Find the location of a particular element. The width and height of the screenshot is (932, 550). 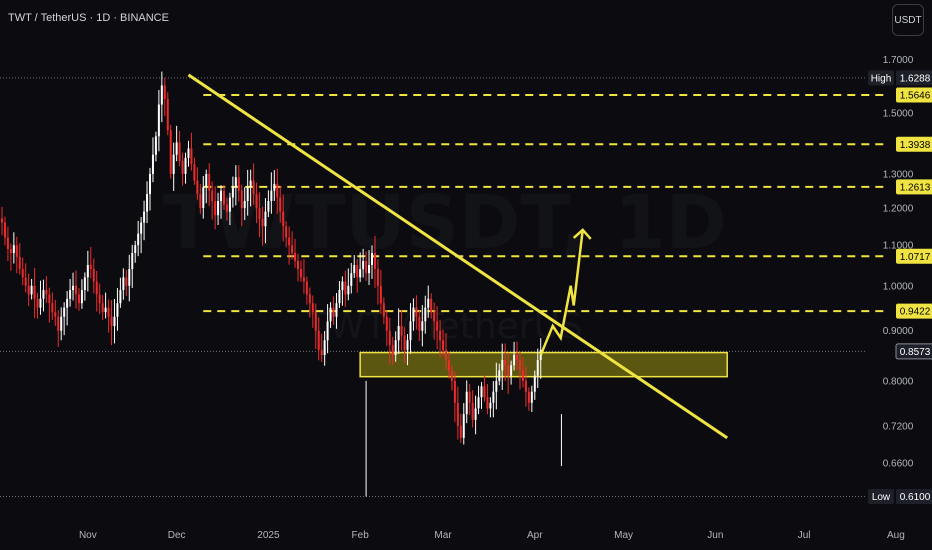

price-tick-label: 1.7000 is located at coordinates (898, 60).